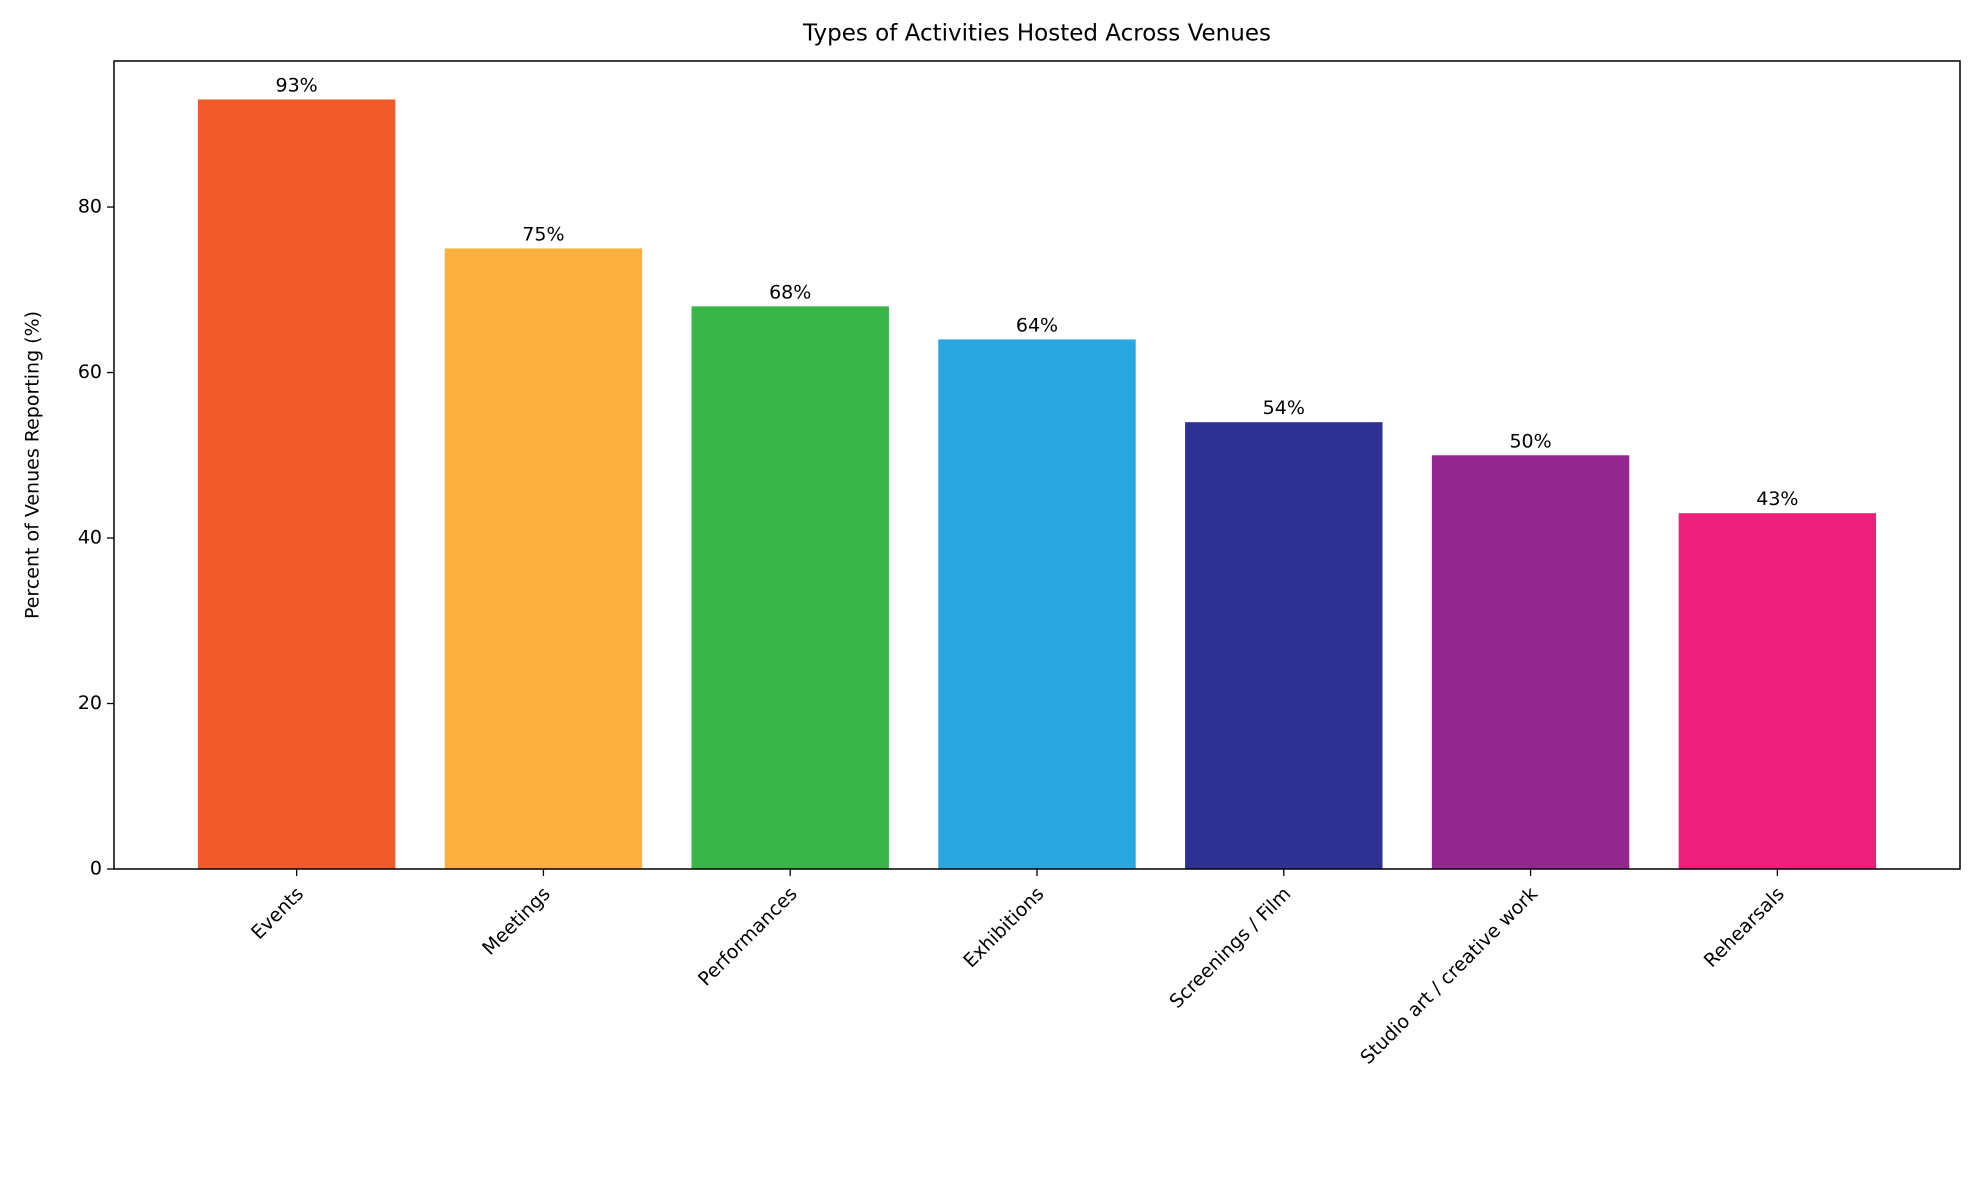 The width and height of the screenshot is (1980, 1177). I want to click on y-tick-label: 0, so click(96, 869).